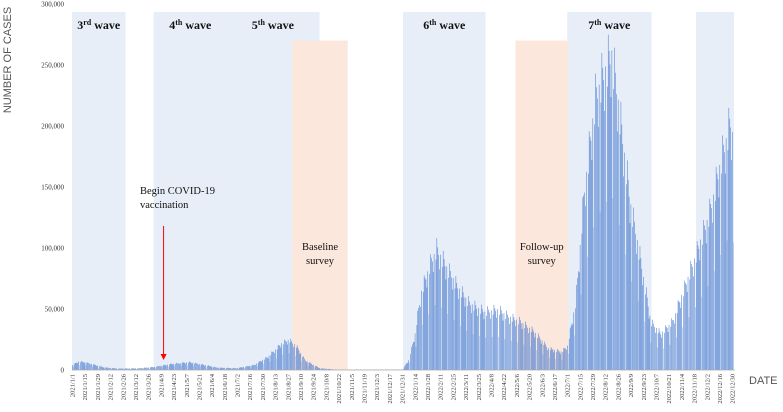 The height and width of the screenshot is (412, 783). I want to click on x-tick-label: 2021/4/23, so click(174, 387).